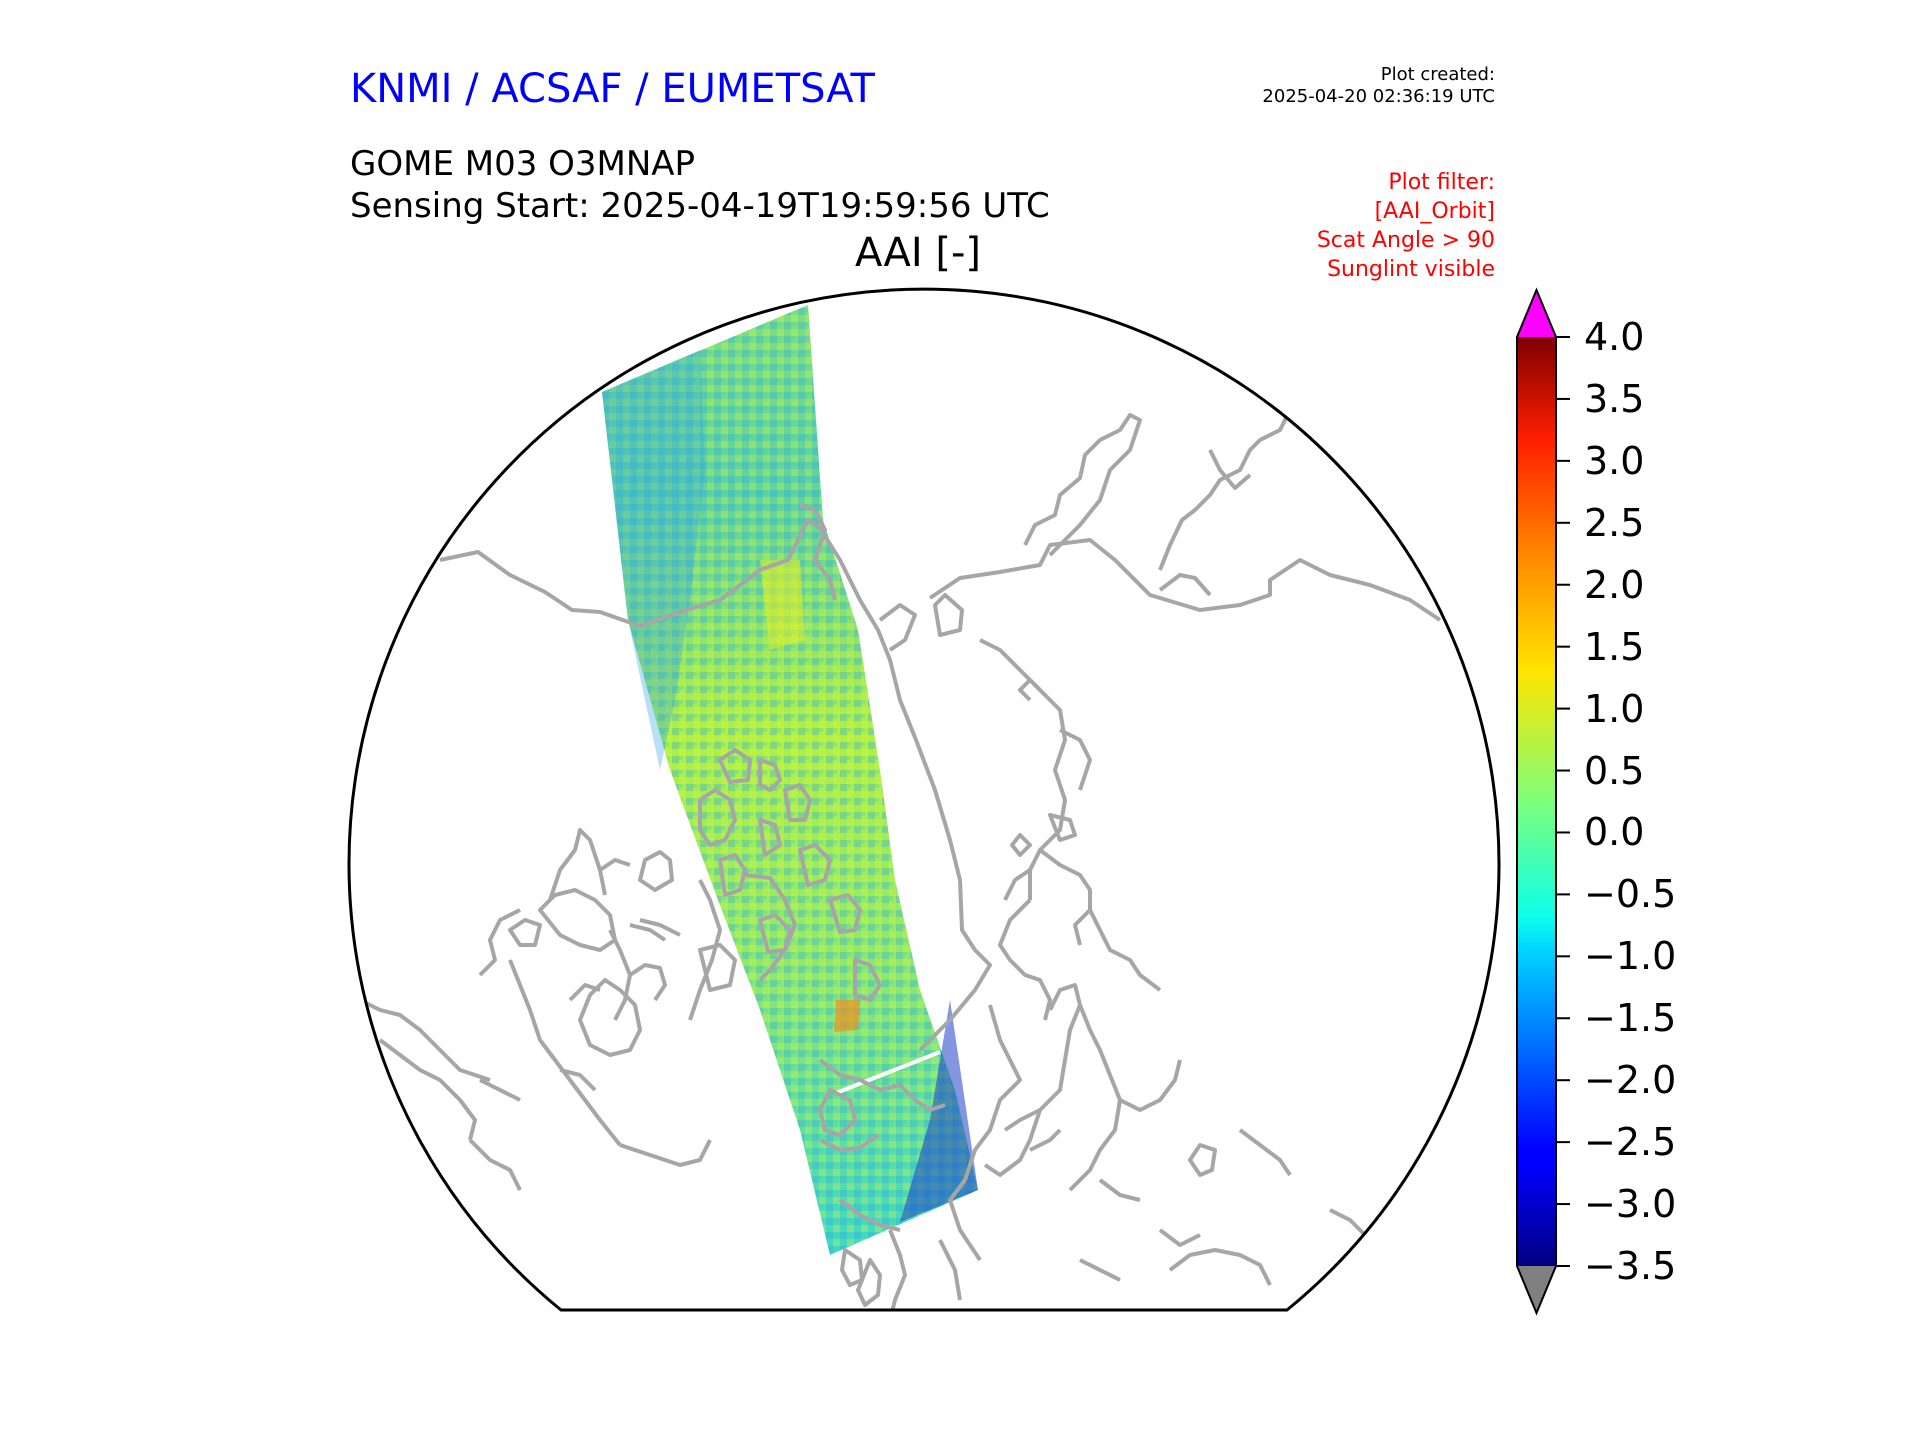 The image size is (1920, 1440). Describe the element at coordinates (1630, 1080) in the screenshot. I see `colorbar-tick-label: −2.0` at that location.